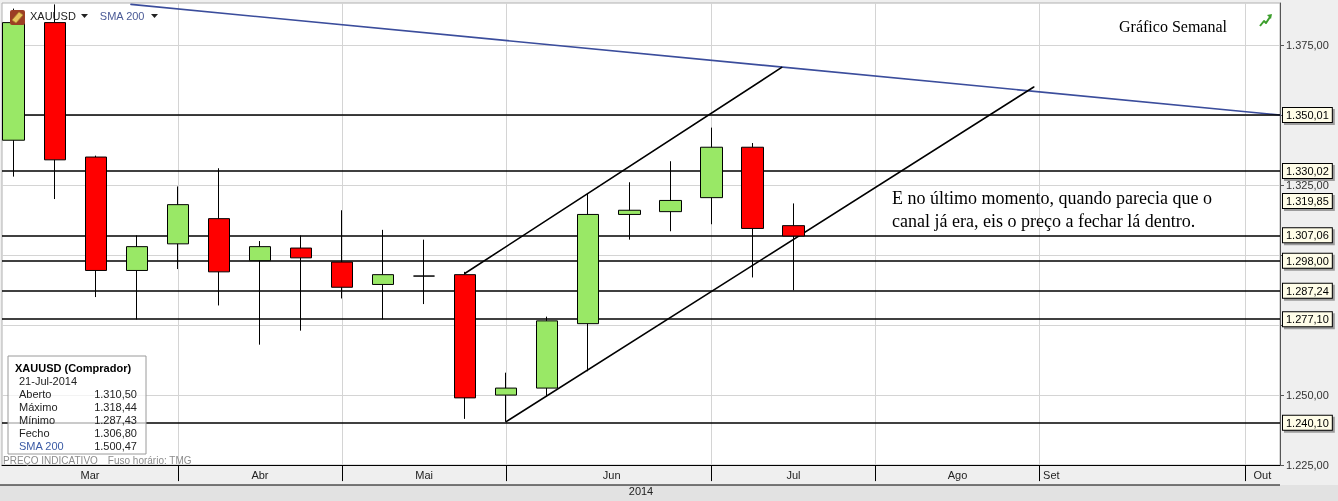 The height and width of the screenshot is (501, 1338). I want to click on annotation: 1.500,47, so click(115, 446).